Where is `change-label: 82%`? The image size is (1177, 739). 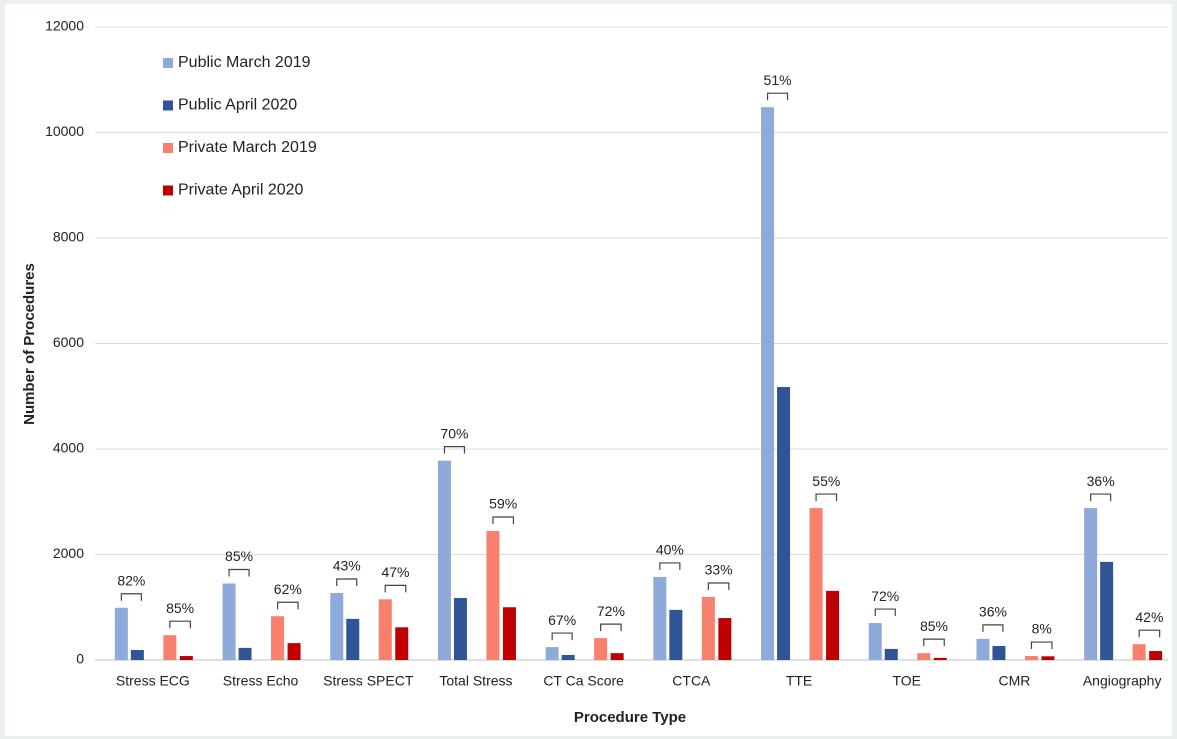 change-label: 82% is located at coordinates (131, 580).